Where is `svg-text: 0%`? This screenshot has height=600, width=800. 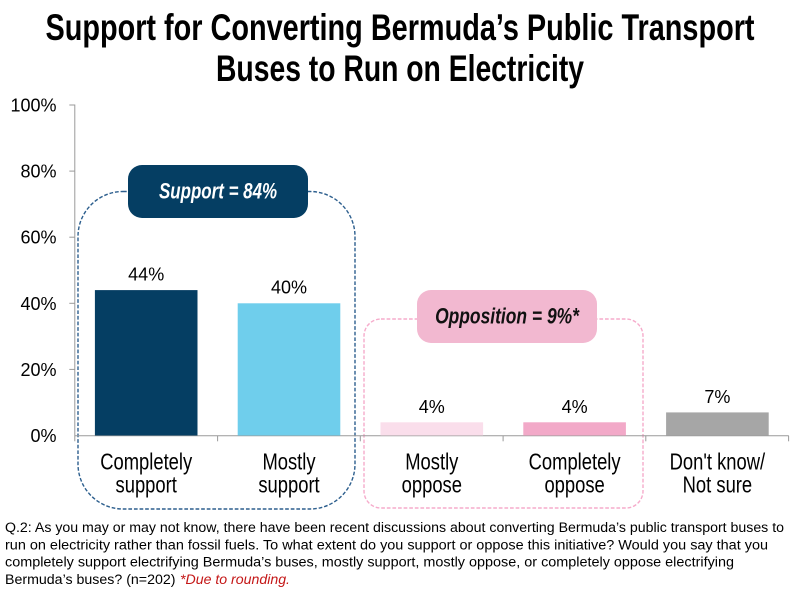
svg-text: 0% is located at coordinates (43, 436).